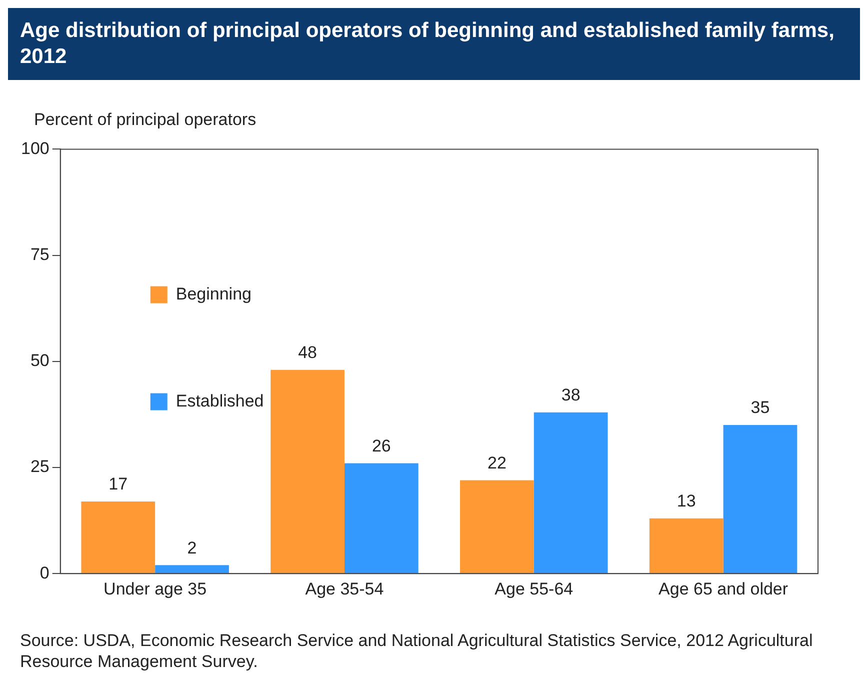 The image size is (868, 688). Describe the element at coordinates (35, 148) in the screenshot. I see `y-tick-label: 100` at that location.